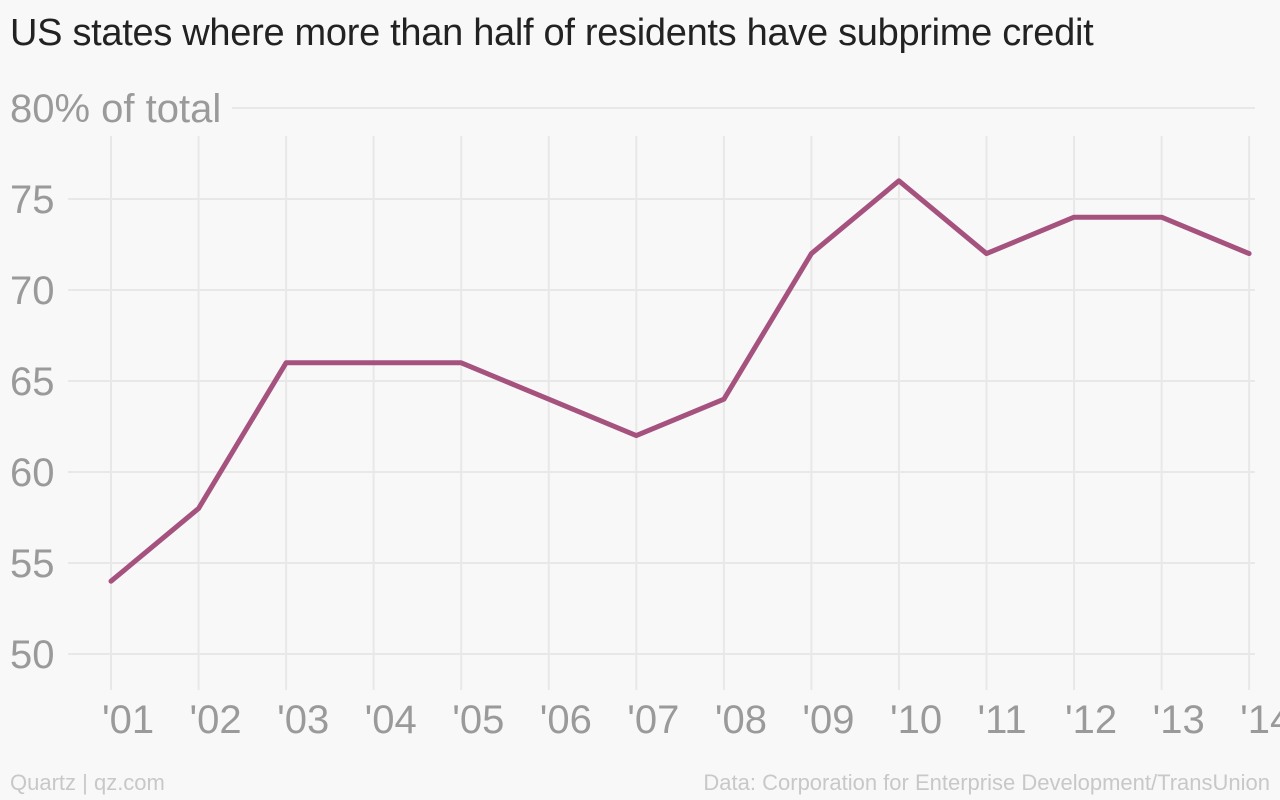 The image size is (1280, 800). What do you see at coordinates (32, 564) in the screenshot?
I see `y-tick-label: 55` at bounding box center [32, 564].